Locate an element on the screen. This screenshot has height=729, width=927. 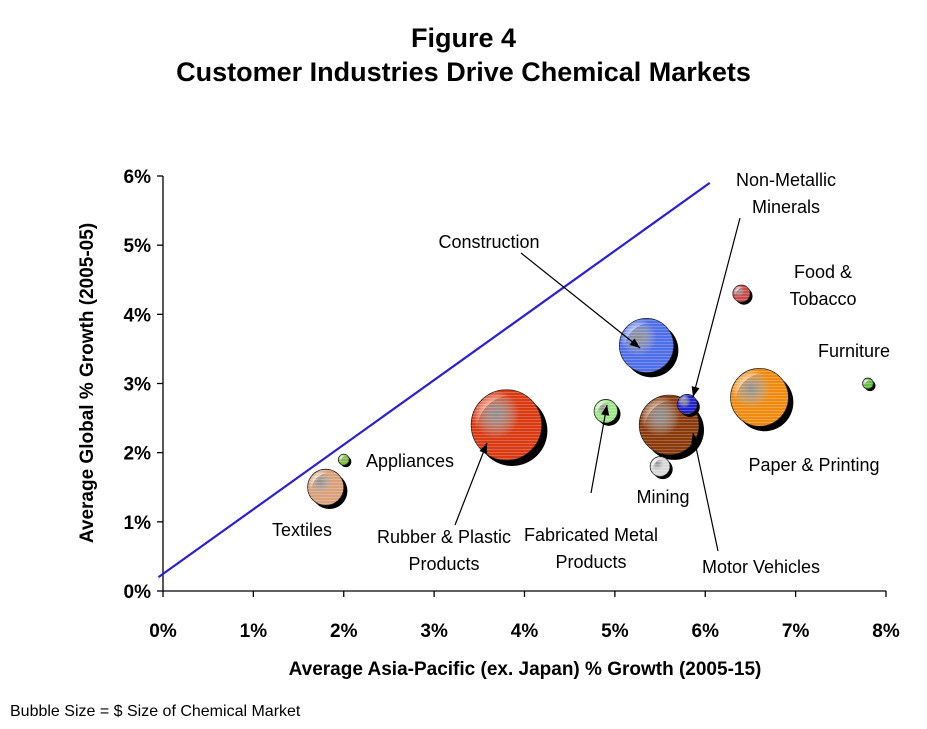
label-non-metallic-minerals: Non-Metallic Minerals is located at coordinates (786, 193).